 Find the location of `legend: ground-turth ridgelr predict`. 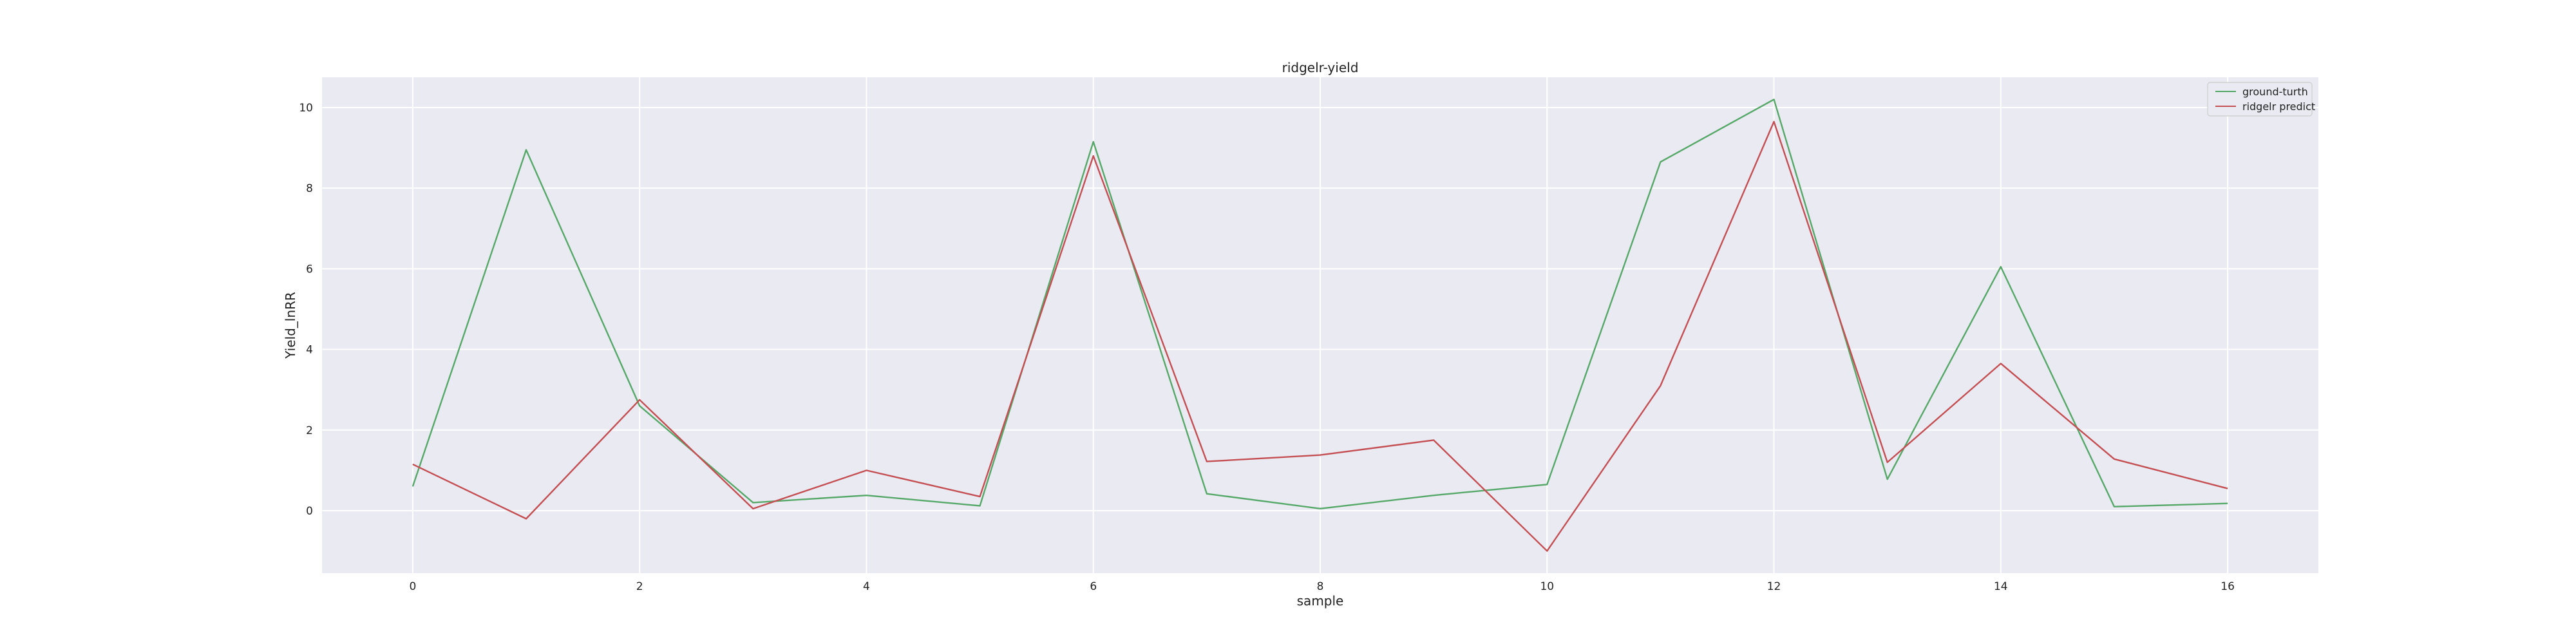

legend: ground-turth ridgelr predict is located at coordinates (2261, 100).